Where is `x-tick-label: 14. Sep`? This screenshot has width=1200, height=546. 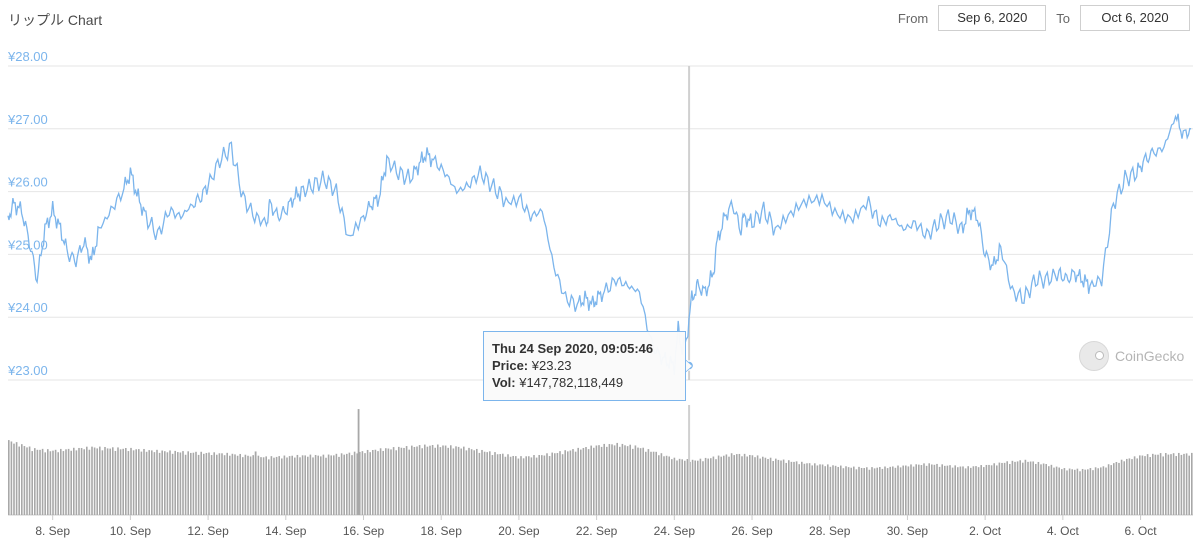
x-tick-label: 14. Sep is located at coordinates (286, 531).